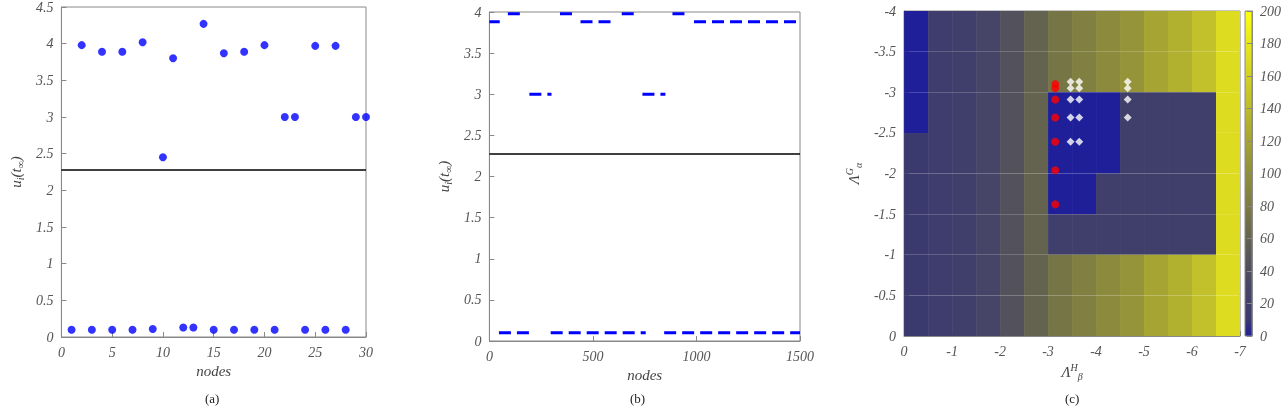  Describe the element at coordinates (1270, 173) in the screenshot. I see `color-bar-label: 100` at that location.